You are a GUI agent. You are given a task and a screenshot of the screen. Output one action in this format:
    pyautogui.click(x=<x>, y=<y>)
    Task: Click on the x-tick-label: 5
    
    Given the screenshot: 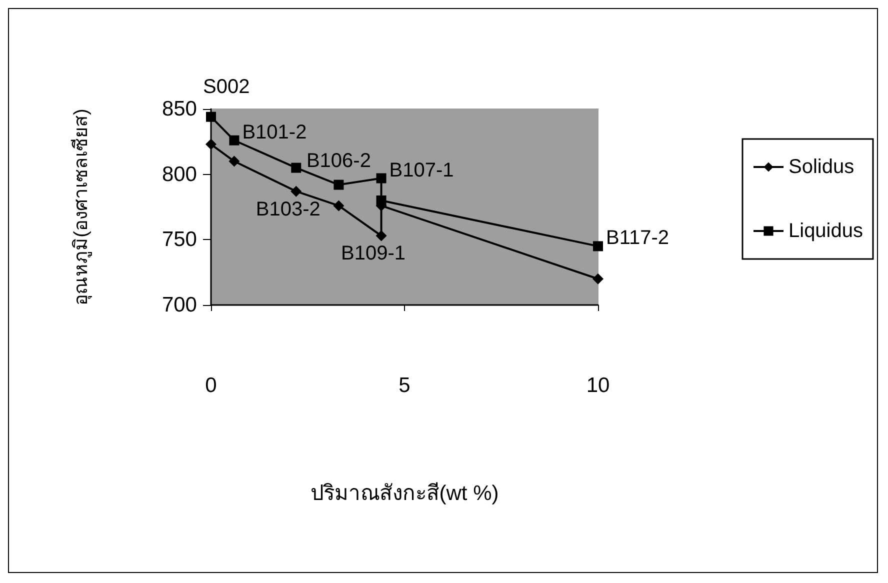 What is the action you would take?
    pyautogui.click(x=404, y=385)
    